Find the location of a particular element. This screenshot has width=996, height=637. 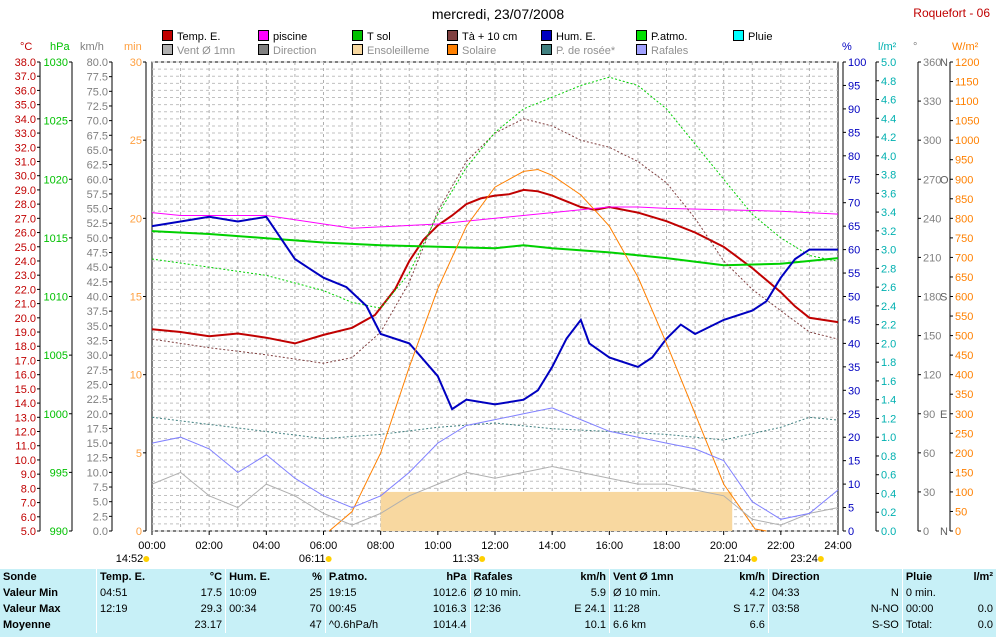

temp-axis-tick-label: 38.0 is located at coordinates (25, 63).